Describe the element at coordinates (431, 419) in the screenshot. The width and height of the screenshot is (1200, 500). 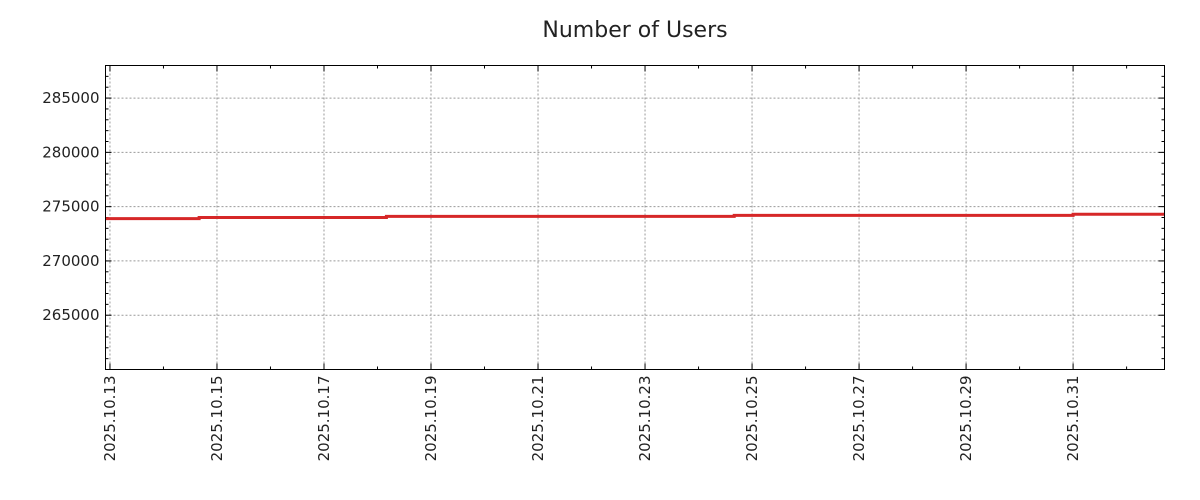
I see `x-tick-label: 2025.10.19` at that location.